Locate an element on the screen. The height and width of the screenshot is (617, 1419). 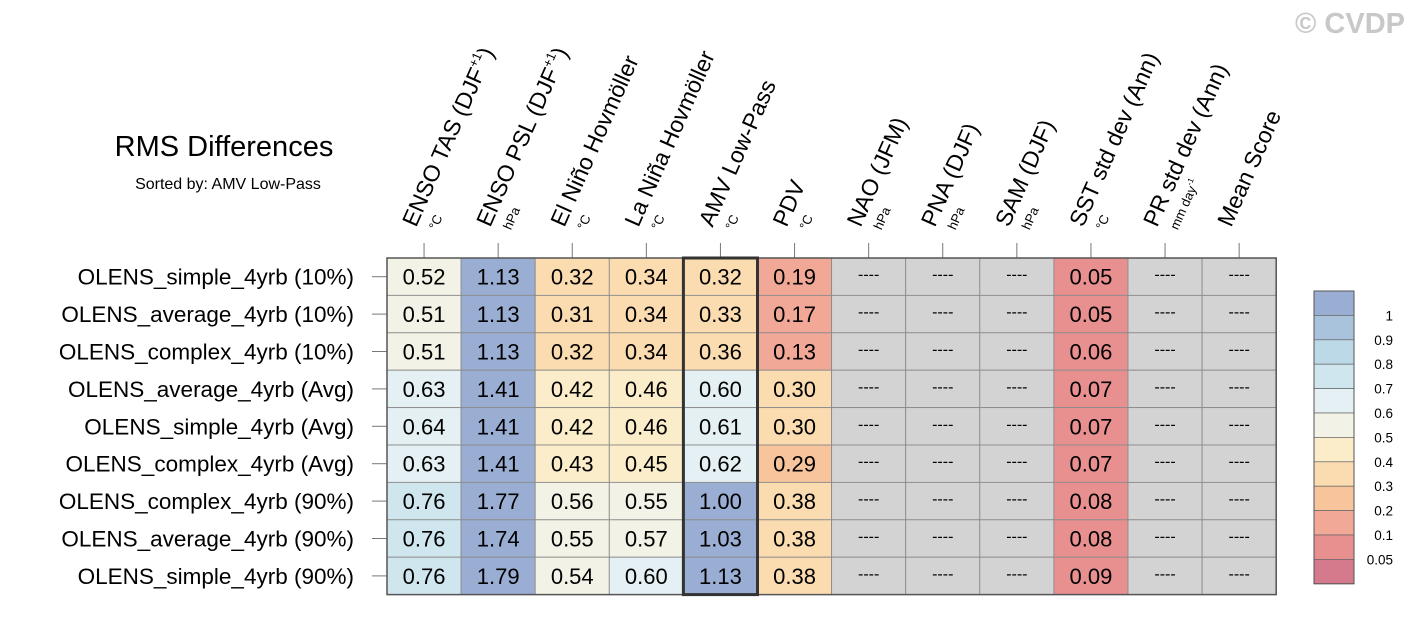
column-header: PDV°C is located at coordinates (791, 204).